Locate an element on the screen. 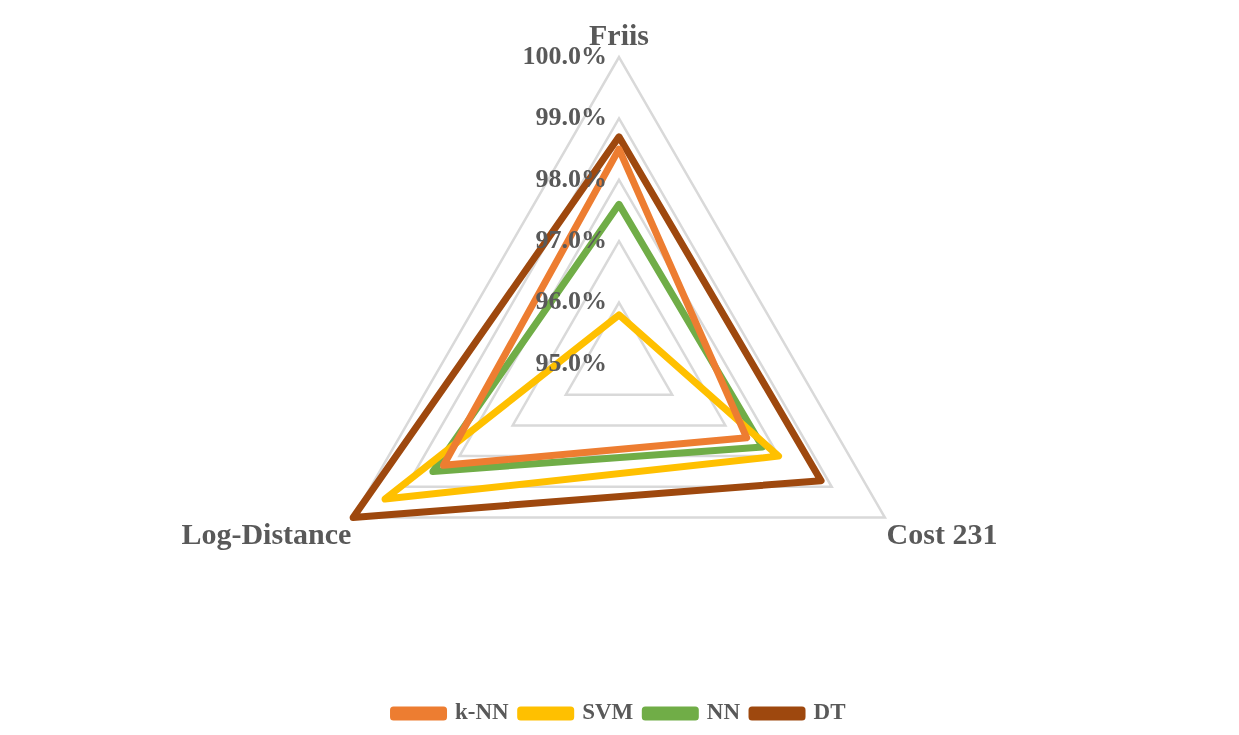 This screenshot has width=1239, height=735. legend-label: SVM is located at coordinates (608, 712).